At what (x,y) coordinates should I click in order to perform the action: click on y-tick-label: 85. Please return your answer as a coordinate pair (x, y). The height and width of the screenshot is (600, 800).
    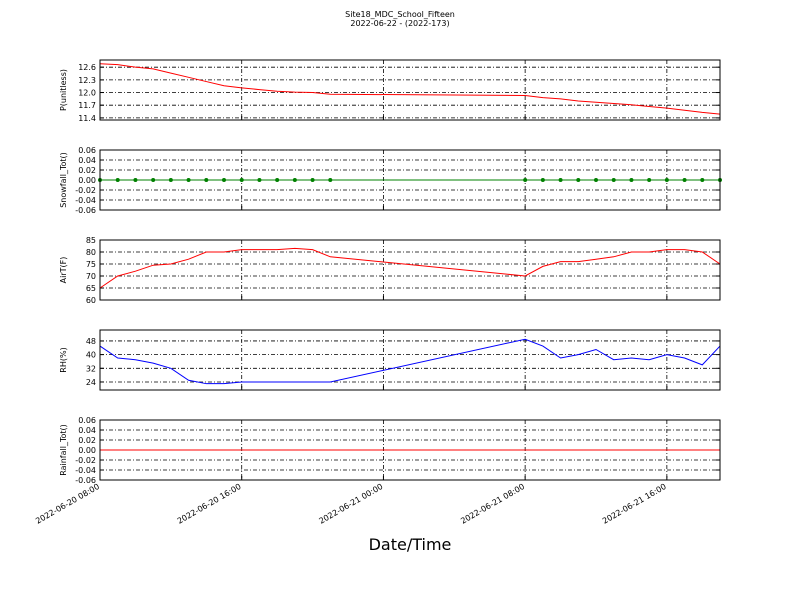
    Looking at the image, I should click on (91, 240).